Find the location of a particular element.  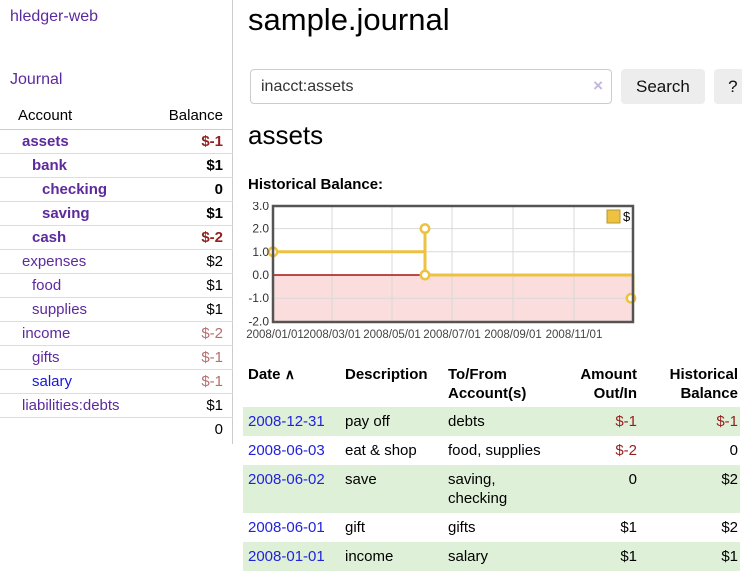

amount-column-header: Amount Out/In is located at coordinates (608, 384).